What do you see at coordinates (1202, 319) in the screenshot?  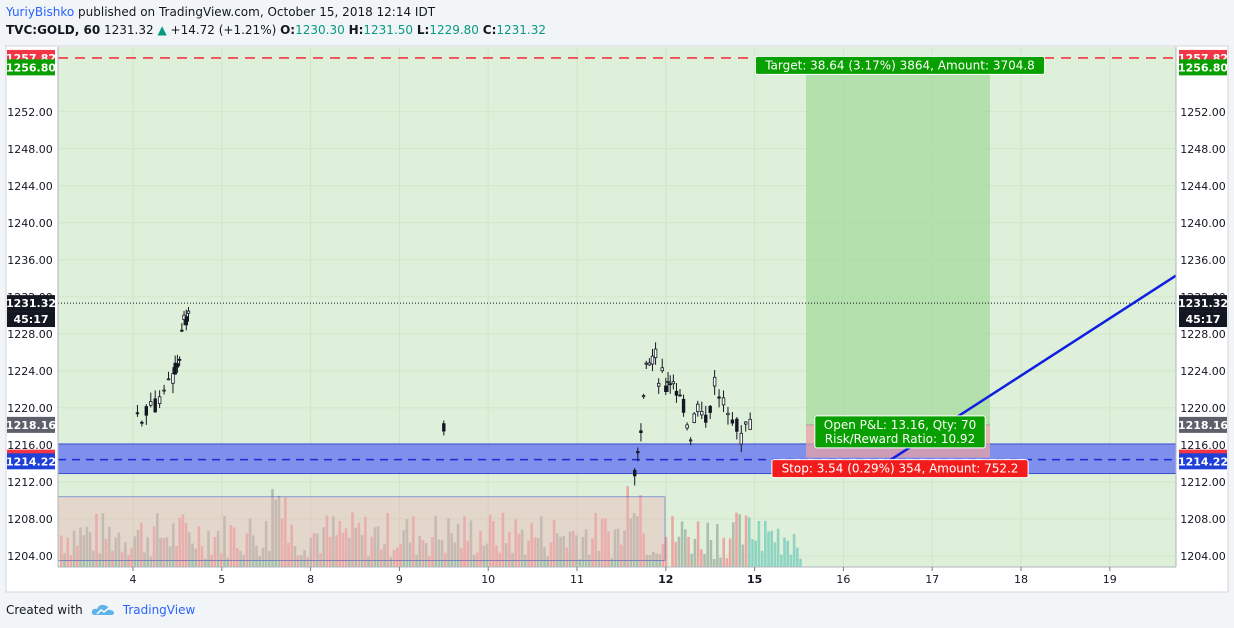 I see `right-price-tag: 45:17` at bounding box center [1202, 319].